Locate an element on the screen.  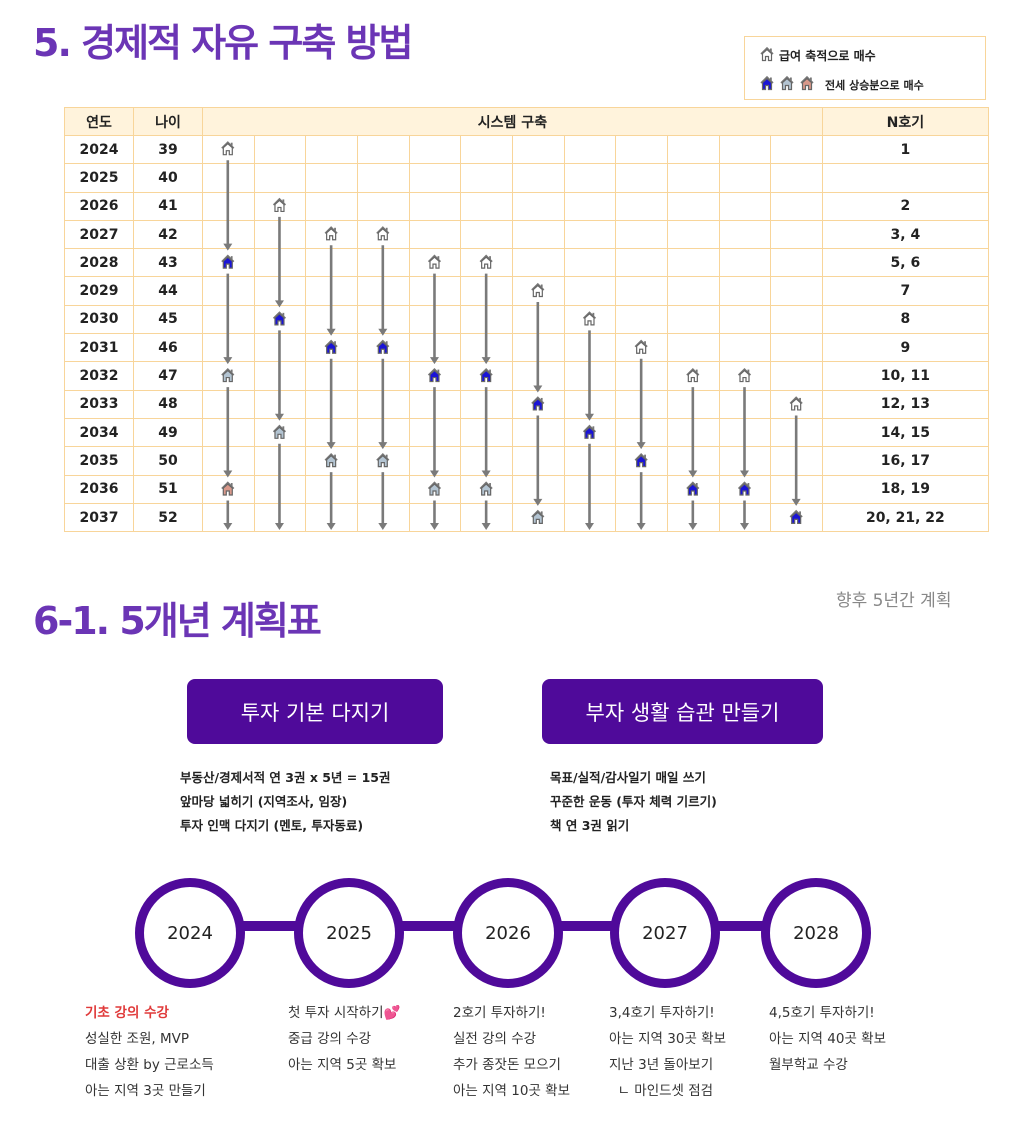
n-cell: 10, 11 is located at coordinates (905, 376).